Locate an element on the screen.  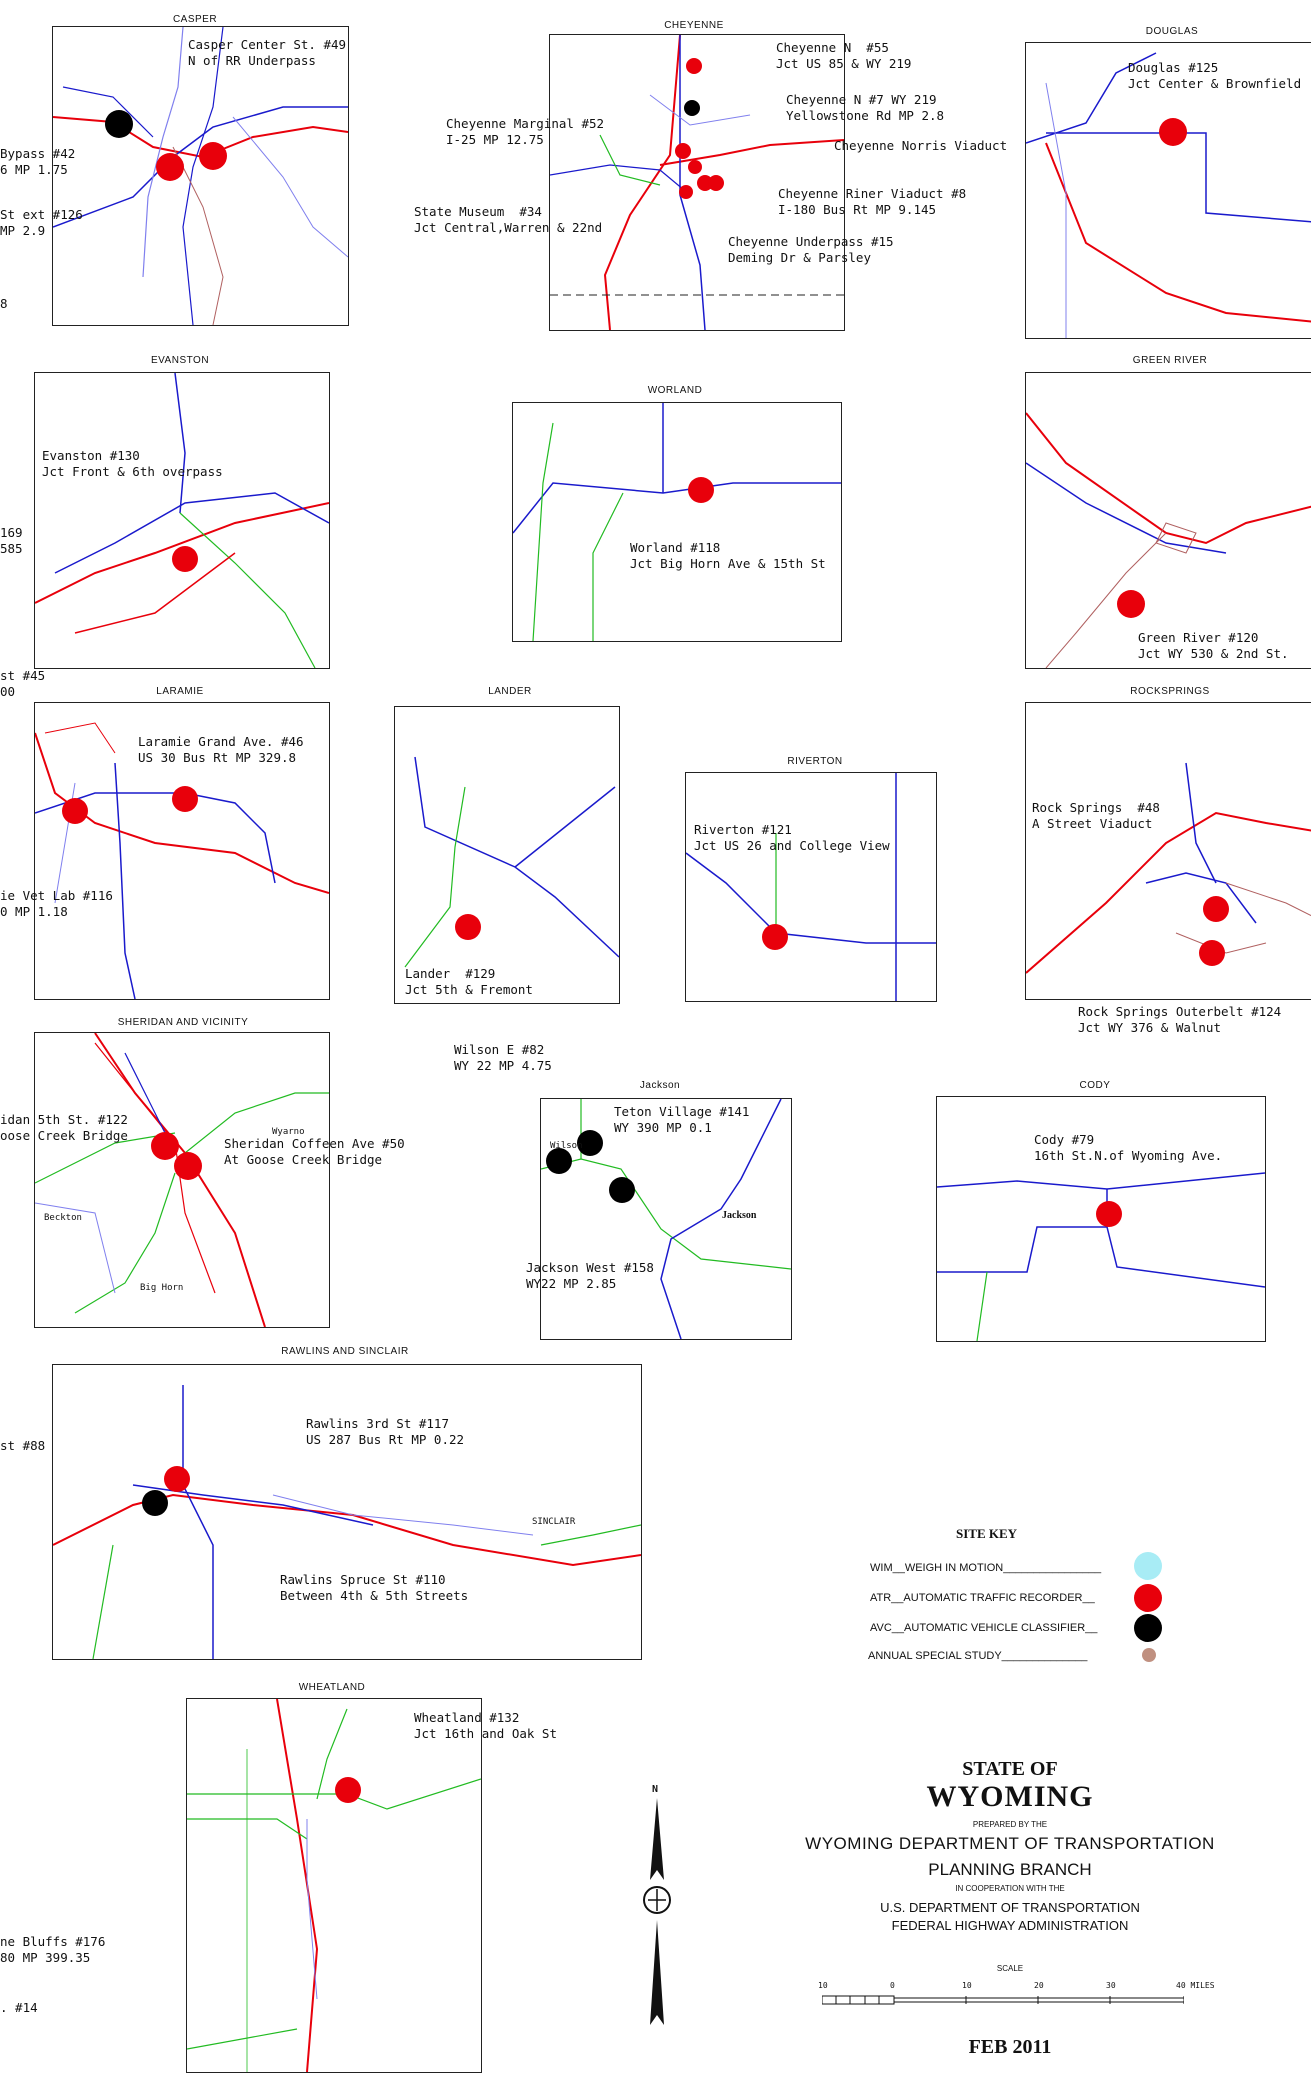
place-label-jackson: Jackson is located at coordinates (739, 1215).